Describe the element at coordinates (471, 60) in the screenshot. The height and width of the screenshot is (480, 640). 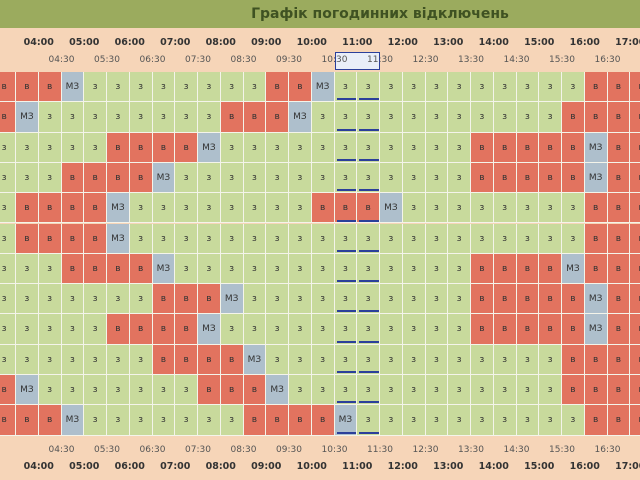
I see `half-hour-label: 13:30` at that location.